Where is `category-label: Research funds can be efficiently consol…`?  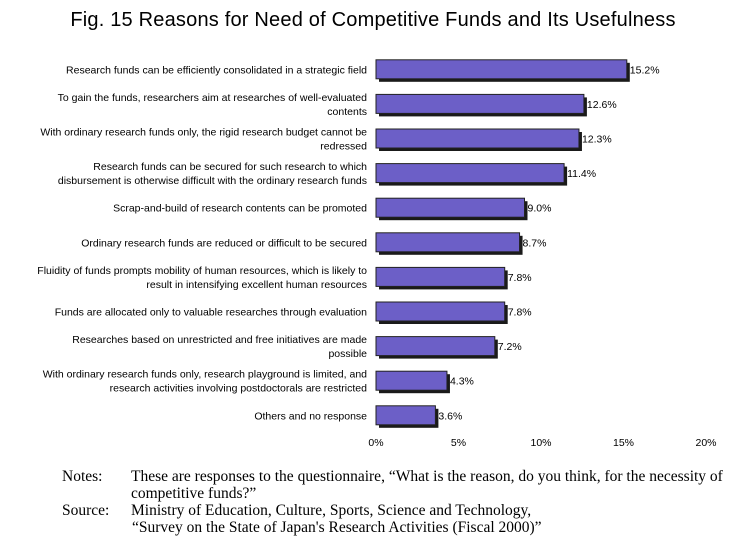
category-label: Research funds can be efficiently consol… is located at coordinates (216, 70).